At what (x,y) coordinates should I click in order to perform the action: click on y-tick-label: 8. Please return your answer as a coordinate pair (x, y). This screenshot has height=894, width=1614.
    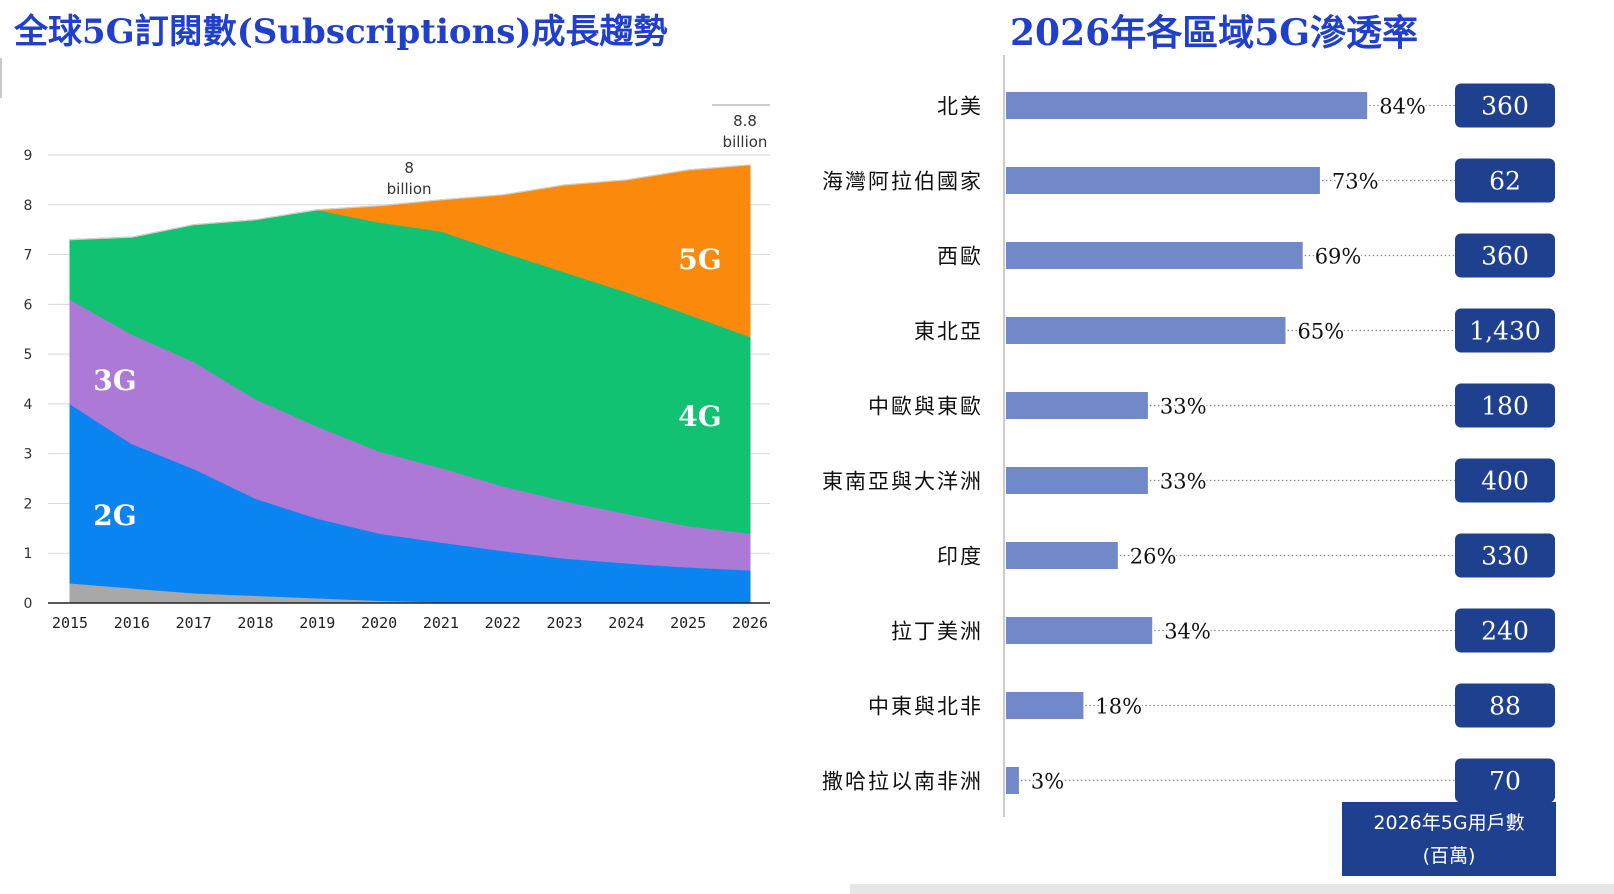
    Looking at the image, I should click on (28, 206).